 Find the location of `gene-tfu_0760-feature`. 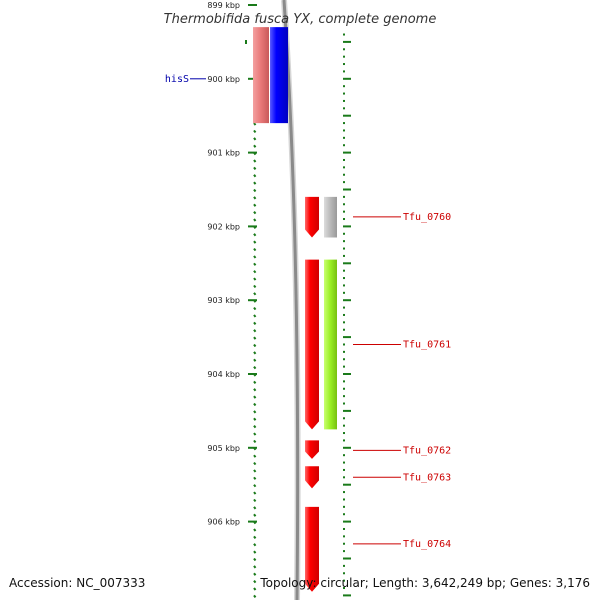

gene-tfu_0760-feature is located at coordinates (330, 217).